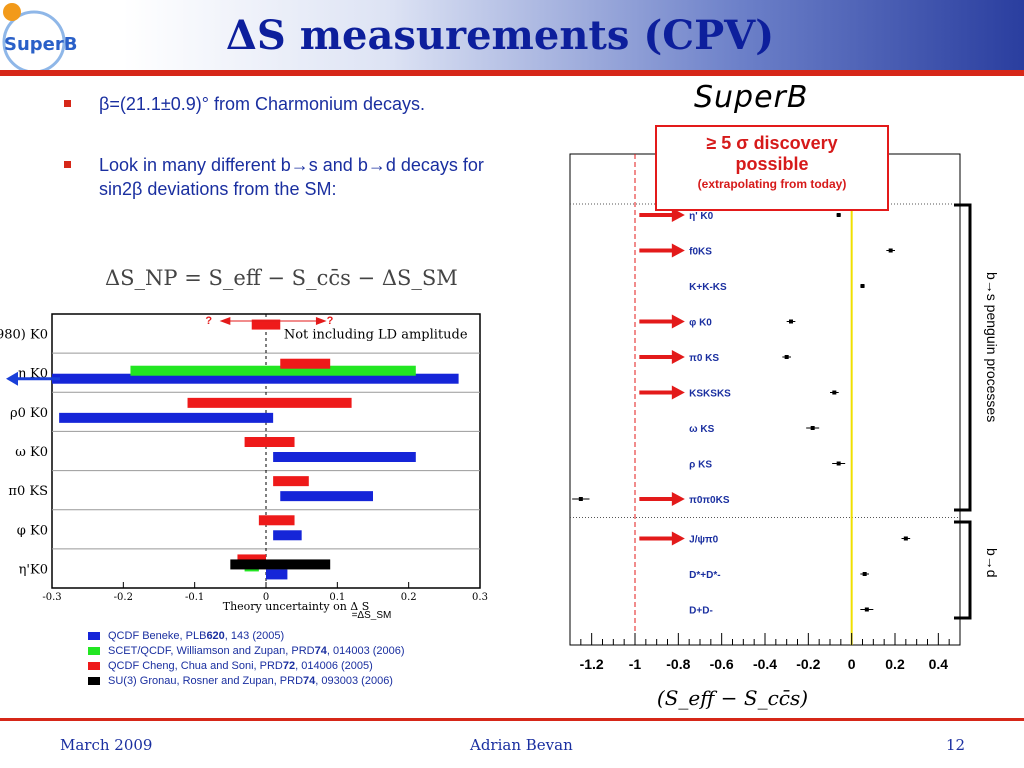  I want to click on x-tick-label: 0.1, so click(337, 597).